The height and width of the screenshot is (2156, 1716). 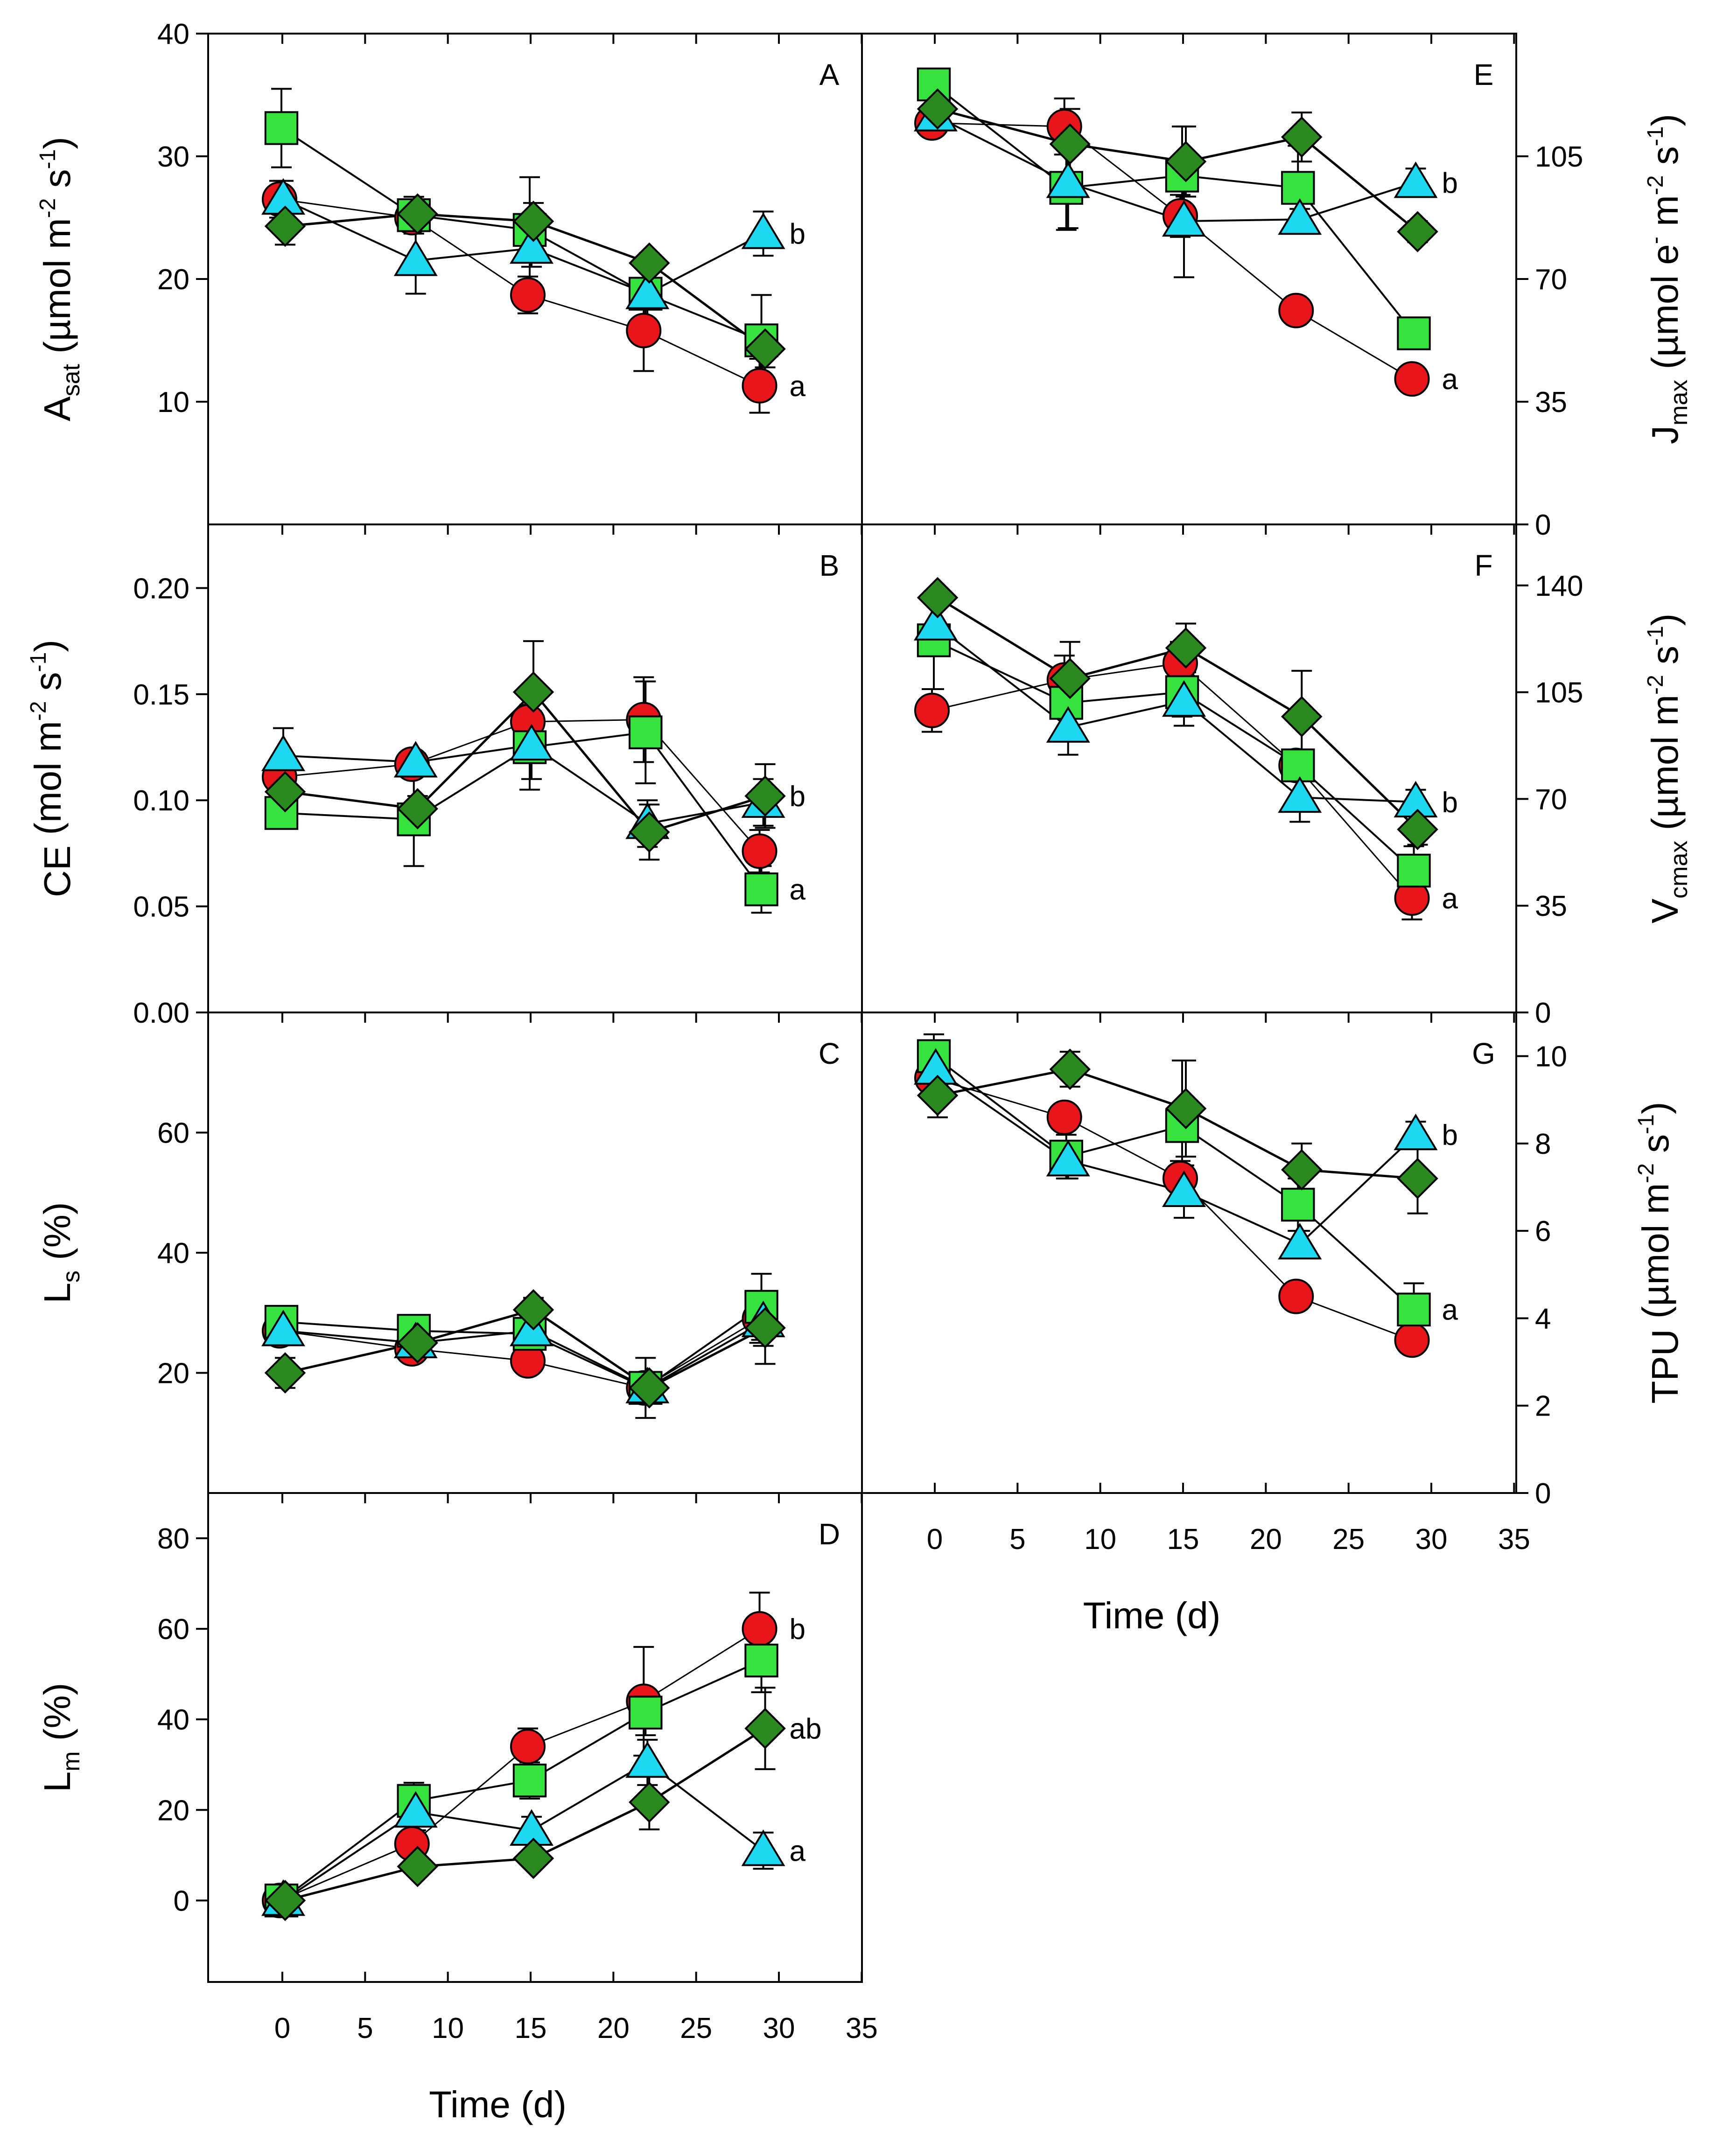 I want to click on panel-f-y-title: Vcmax (µmol m-2 s-1), so click(x=1668, y=769).